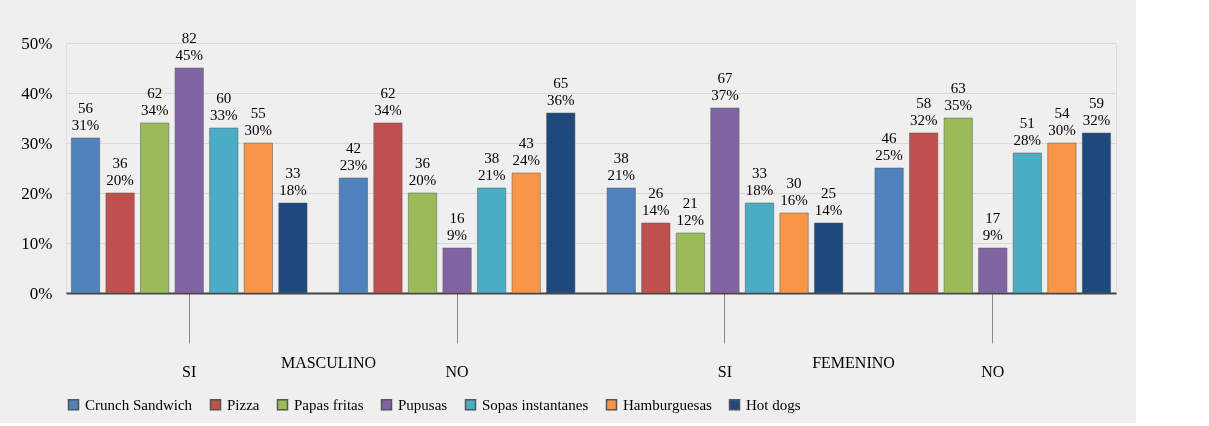  What do you see at coordinates (958, 96) in the screenshot?
I see `data-label: 63 35%` at bounding box center [958, 96].